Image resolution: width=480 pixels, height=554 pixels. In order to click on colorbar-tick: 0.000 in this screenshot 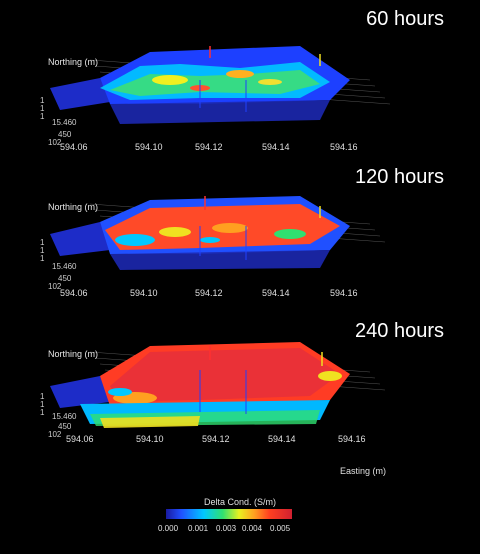, I will do `click(168, 528)`.